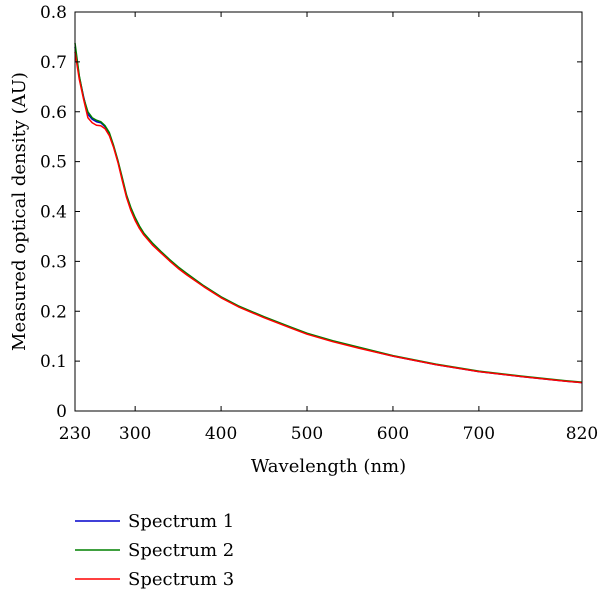 Image resolution: width=600 pixels, height=593 pixels. I want to click on y-tick-label: 0, so click(61, 412).